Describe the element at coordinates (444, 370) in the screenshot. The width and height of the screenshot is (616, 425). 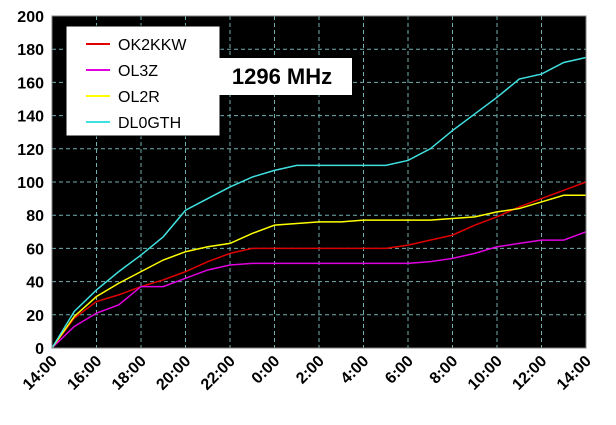
I see `x-tick-label: 8:00` at that location.